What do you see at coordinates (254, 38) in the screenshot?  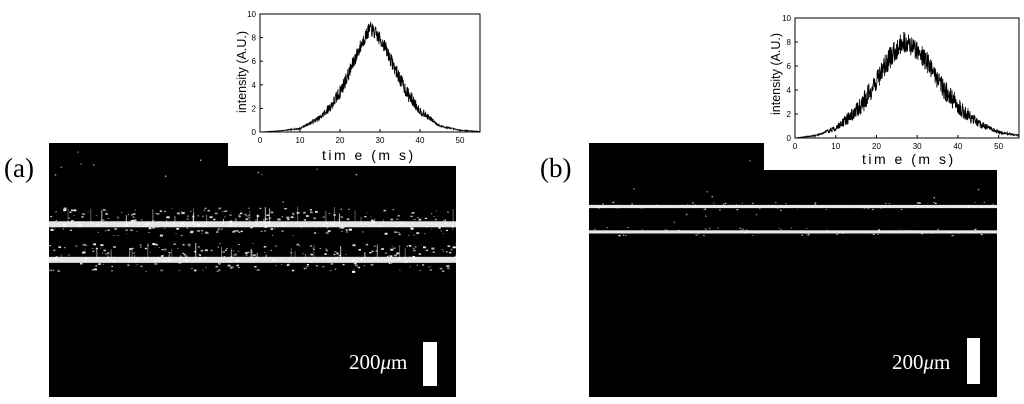 I see `chart-a-ytick-label: 8` at bounding box center [254, 38].